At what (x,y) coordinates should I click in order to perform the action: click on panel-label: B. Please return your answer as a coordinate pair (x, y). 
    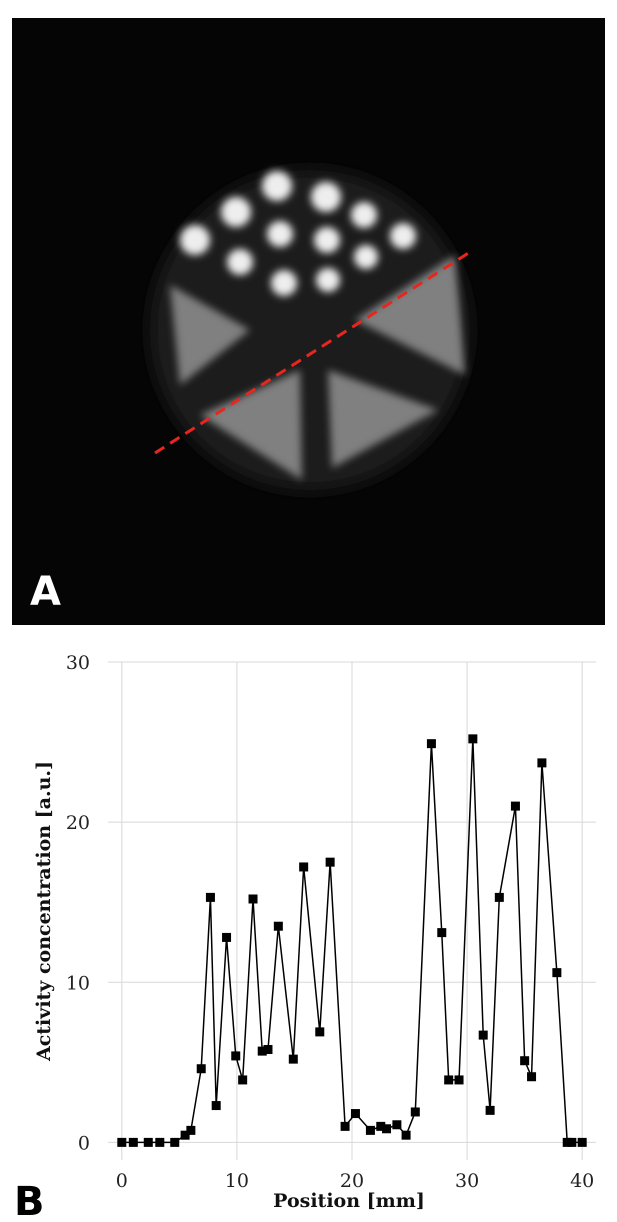
    Looking at the image, I should click on (29, 1200).